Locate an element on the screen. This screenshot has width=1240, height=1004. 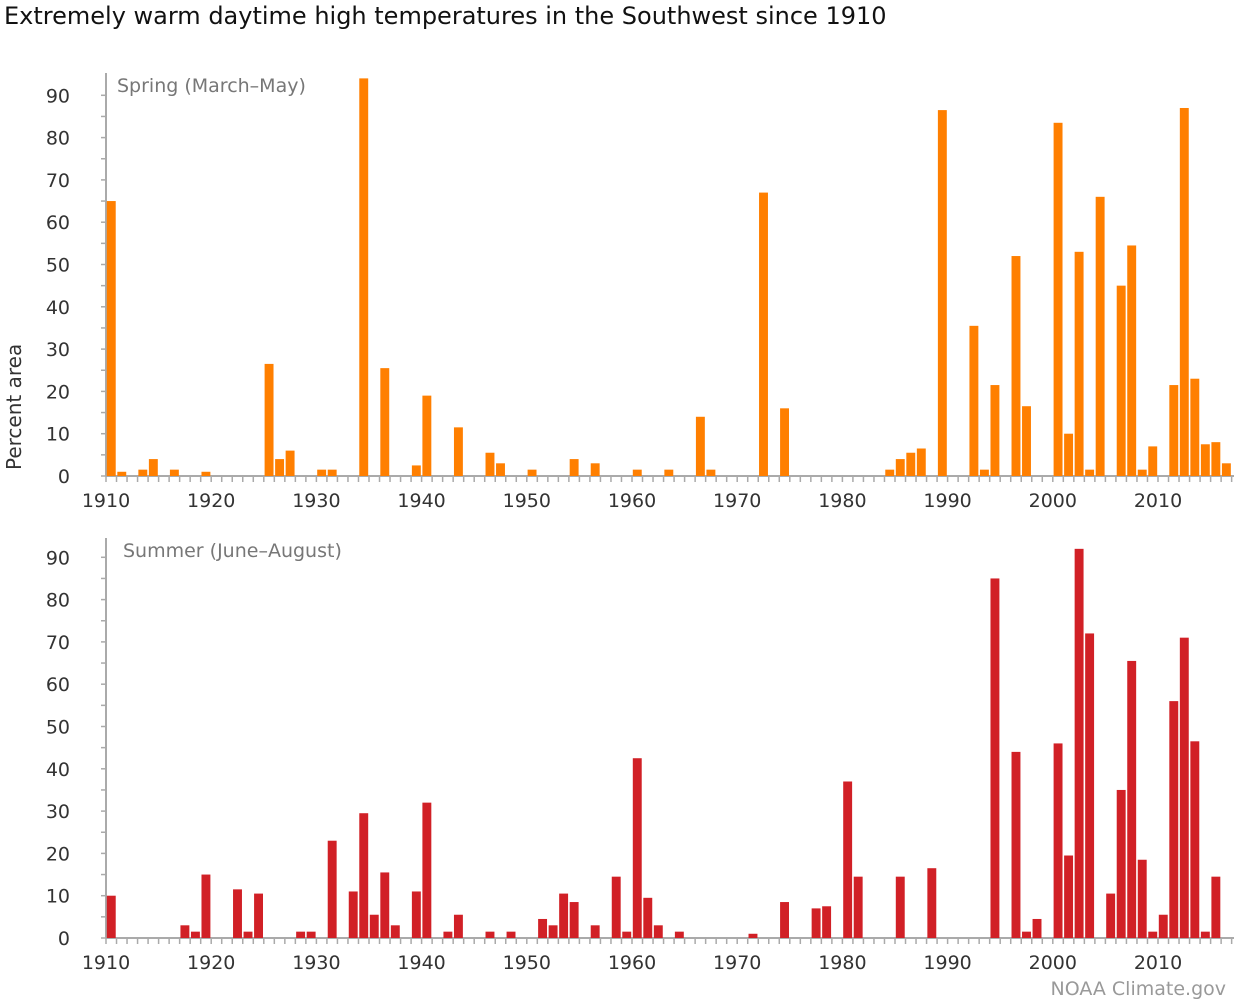
spring-x-tick-label: 2010 is located at coordinates (1158, 501).